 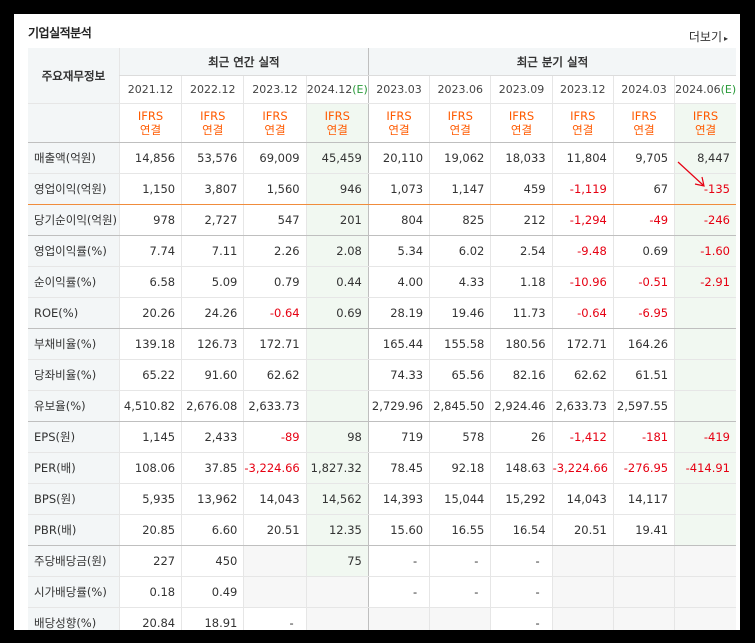 I want to click on data-cell: 65.56, so click(x=460, y=375).